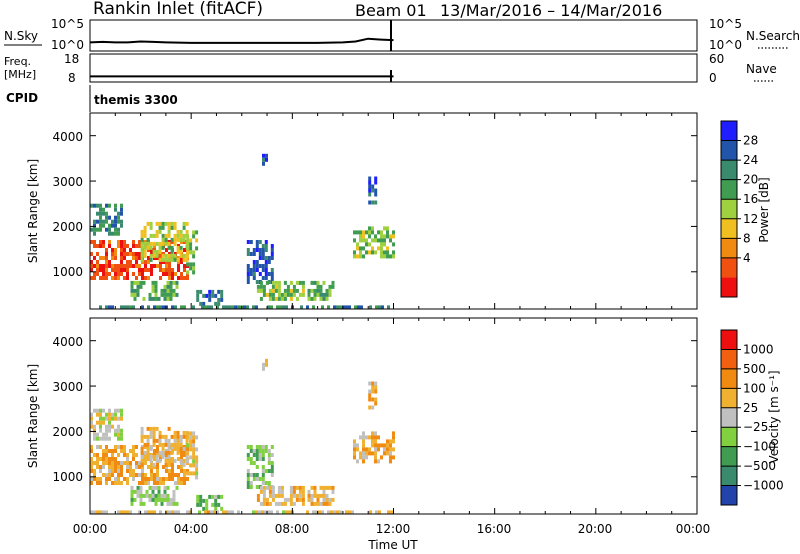 Image resolution: width=800 pixels, height=554 pixels. What do you see at coordinates (750, 141) in the screenshot?
I see `colorbar-tick-label: 28` at bounding box center [750, 141].